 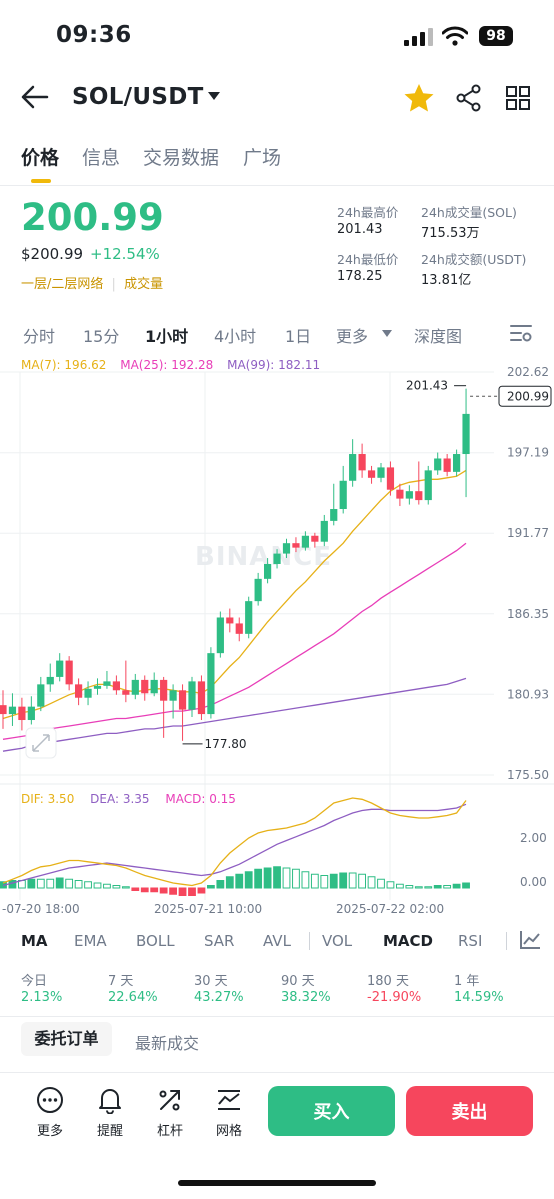 I want to click on interval-more: 更多, so click(x=352, y=336).